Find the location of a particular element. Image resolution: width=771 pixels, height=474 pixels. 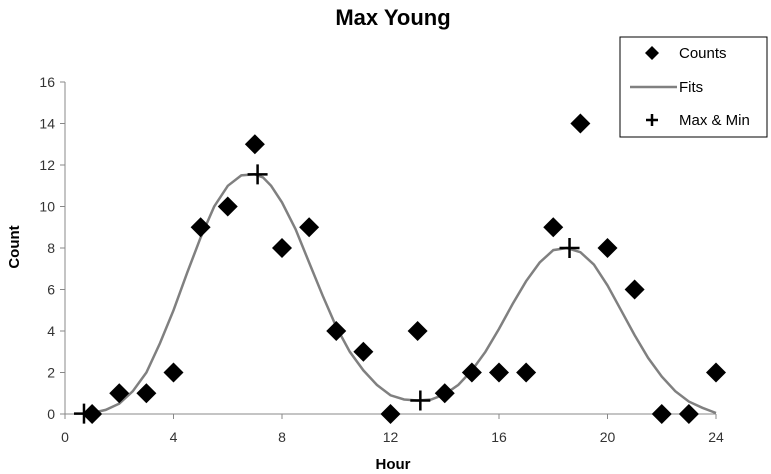

x-ticks: 0 4 8 12 16 20 24 is located at coordinates (392, 429).